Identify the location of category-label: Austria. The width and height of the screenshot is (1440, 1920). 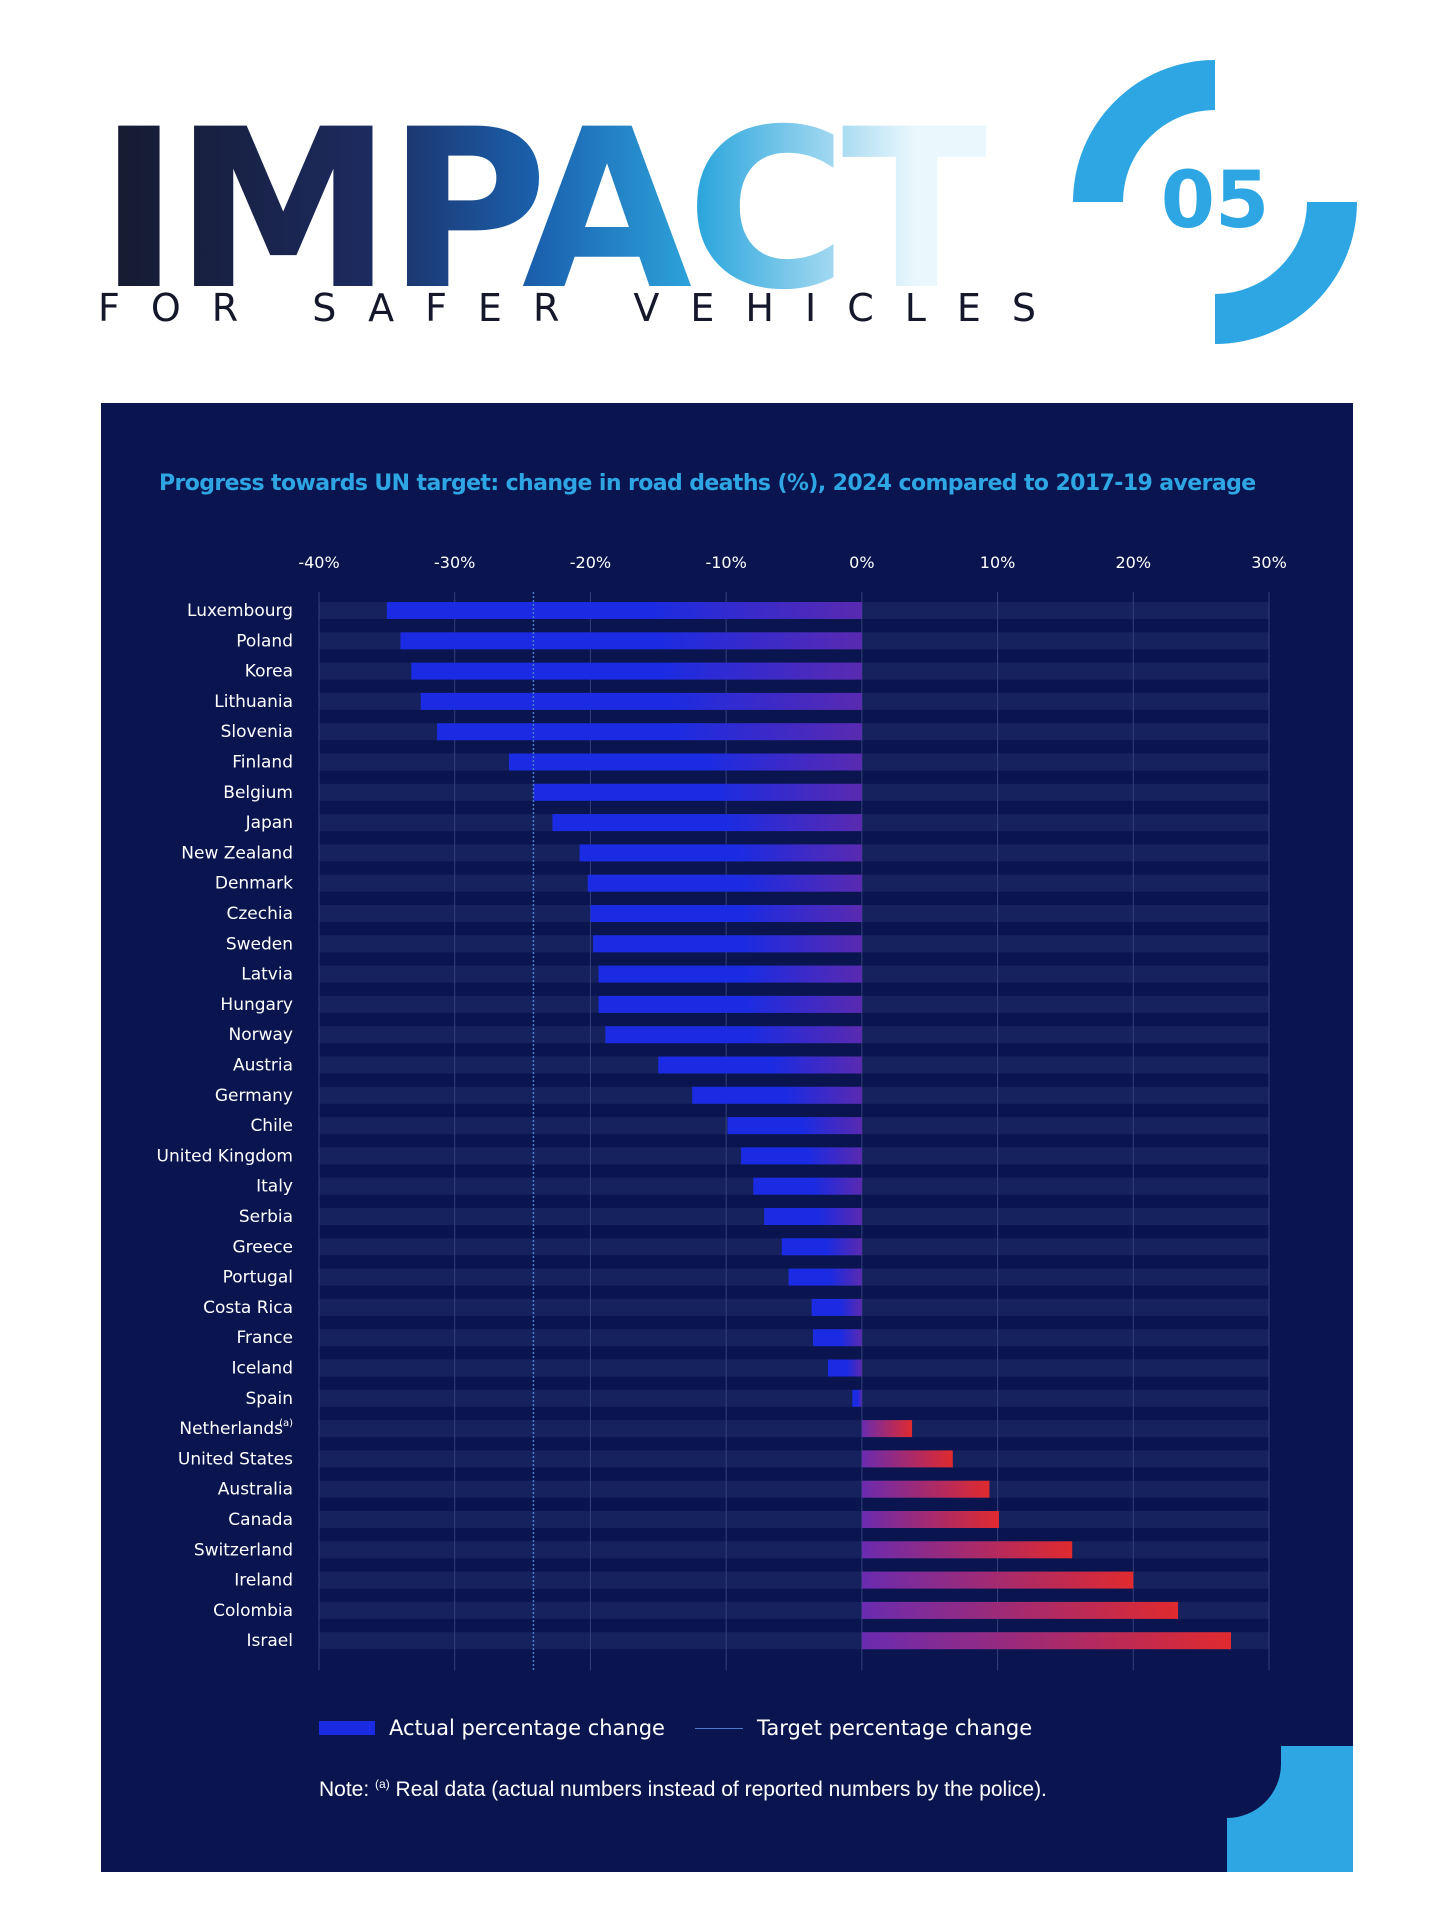
(263, 1066).